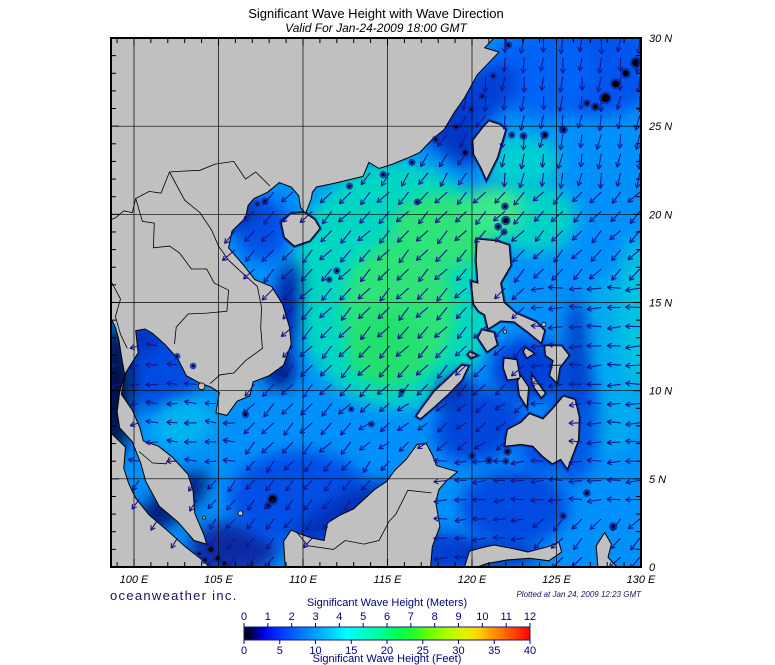 The image size is (775, 665). I want to click on x-axis-label-100E: 100 E, so click(134, 580).